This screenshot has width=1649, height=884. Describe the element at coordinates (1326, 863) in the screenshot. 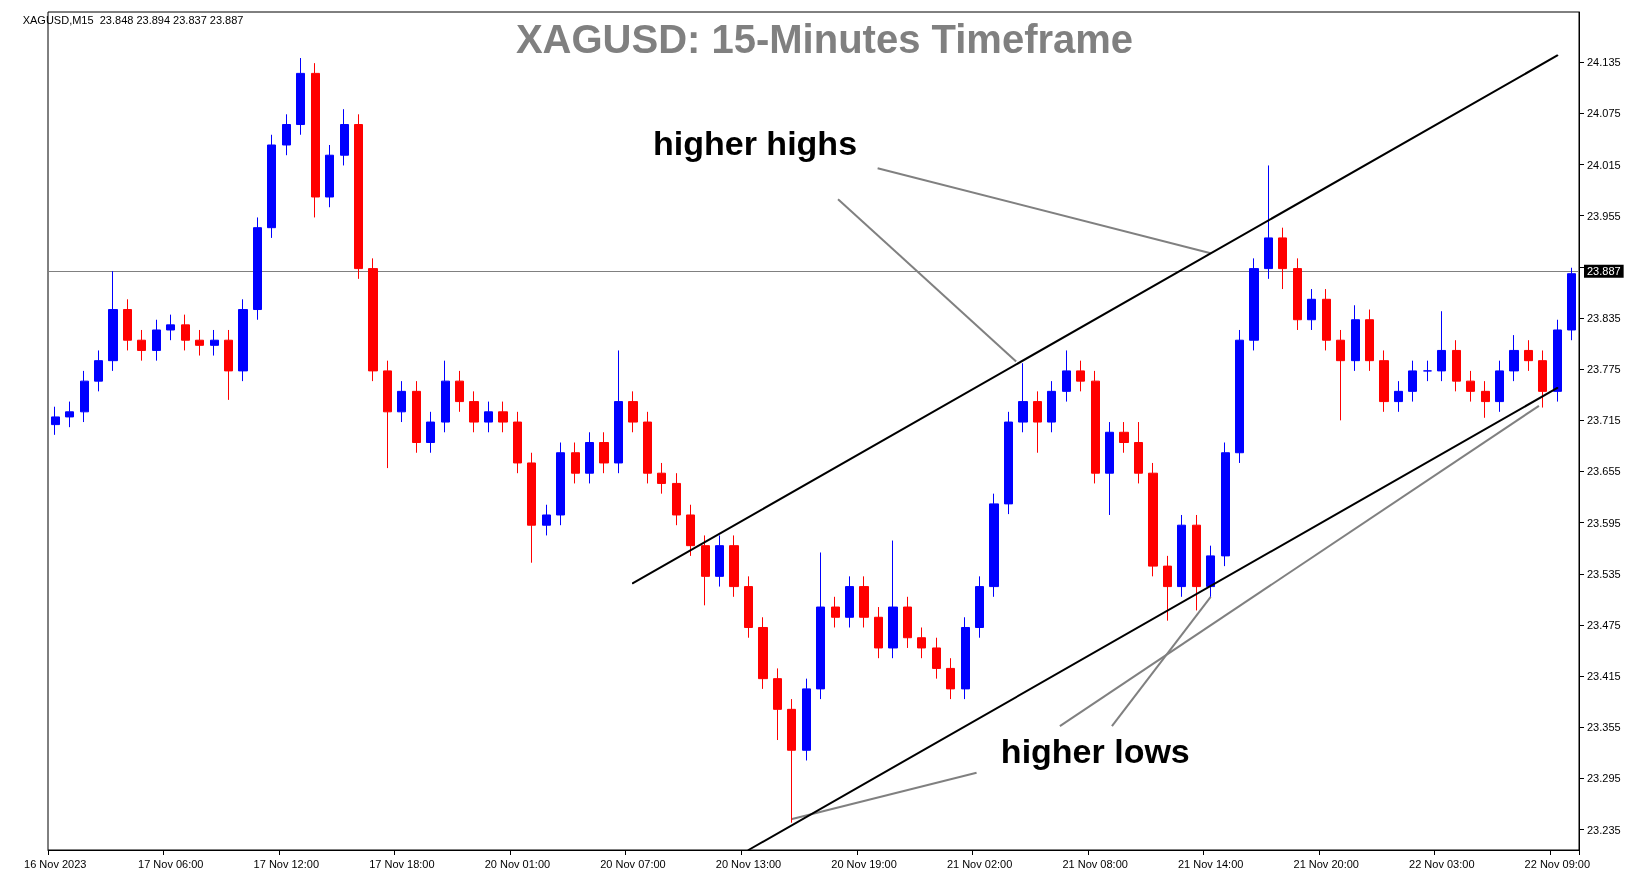

I see `x-tick-label: 21 Nov 20:00` at that location.